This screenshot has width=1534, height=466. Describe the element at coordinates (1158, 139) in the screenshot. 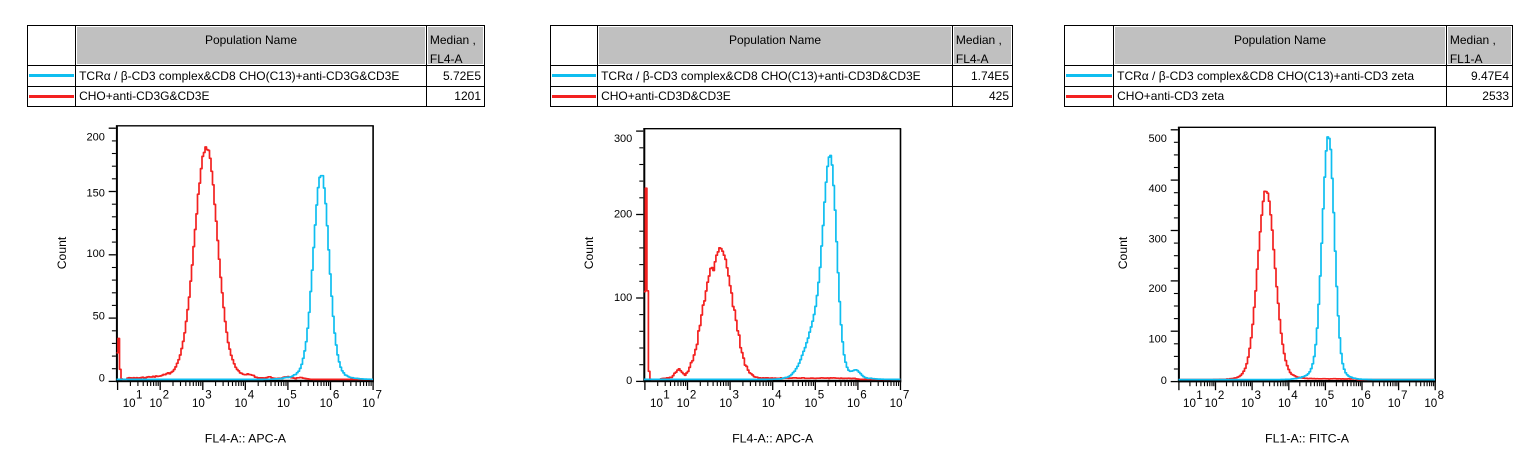

I see `svg-text: 500` at that location.